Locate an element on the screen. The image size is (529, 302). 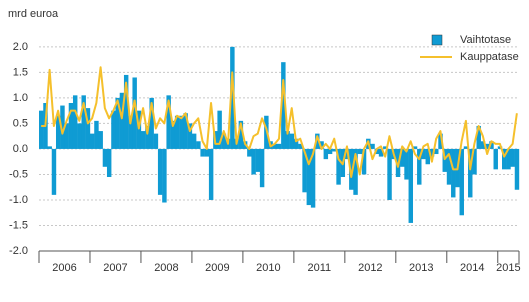
x-tick-label: 2009 is located at coordinates (217, 268).